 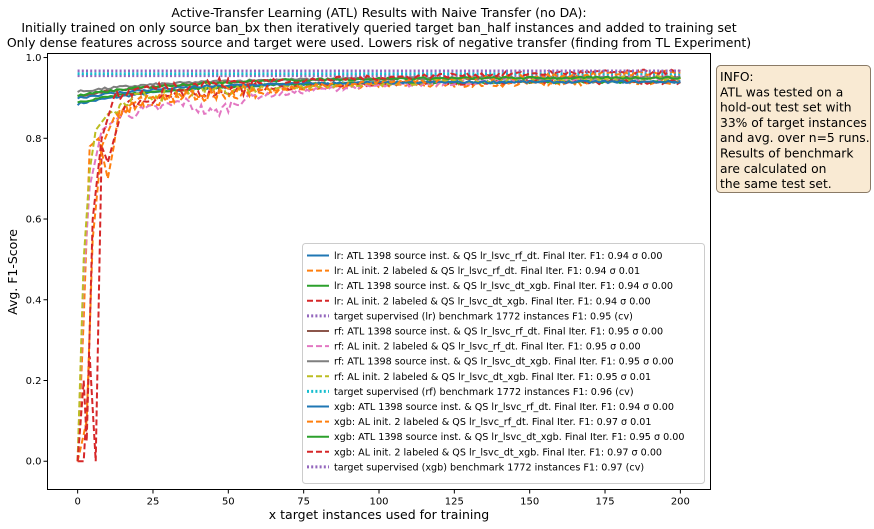 I want to click on y-tick-label: 0.2, so click(x=34, y=381).